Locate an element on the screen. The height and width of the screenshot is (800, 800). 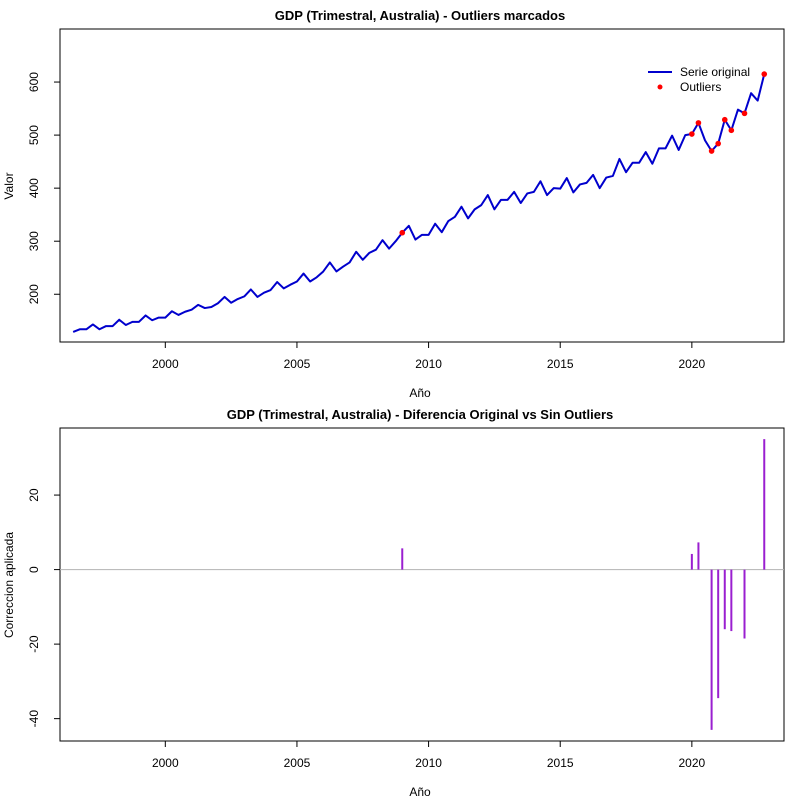
chart1-y-tick-label: 500 is located at coordinates (34, 135).